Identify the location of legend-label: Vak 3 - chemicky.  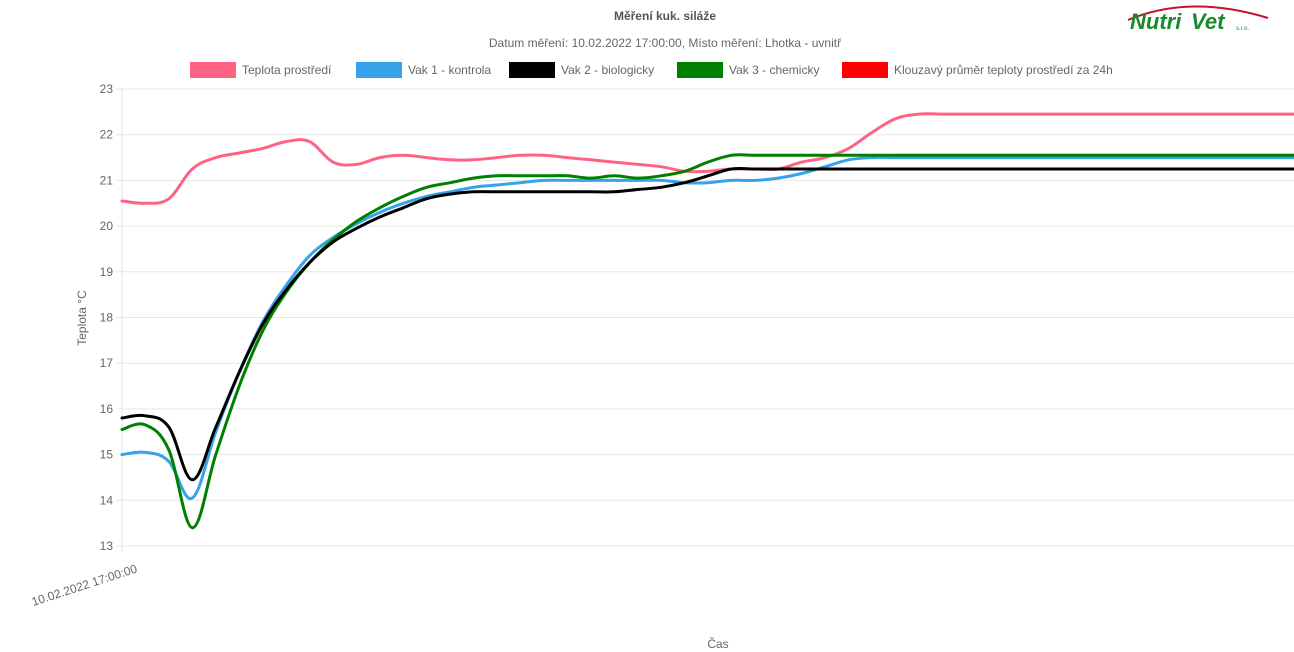
(774, 70).